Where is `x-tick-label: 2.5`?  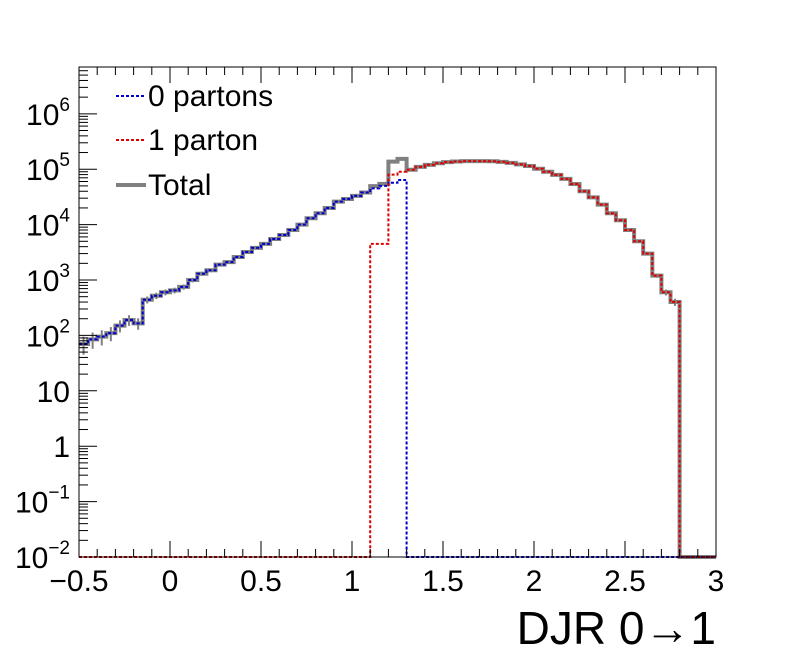
x-tick-label: 2.5 is located at coordinates (625, 581).